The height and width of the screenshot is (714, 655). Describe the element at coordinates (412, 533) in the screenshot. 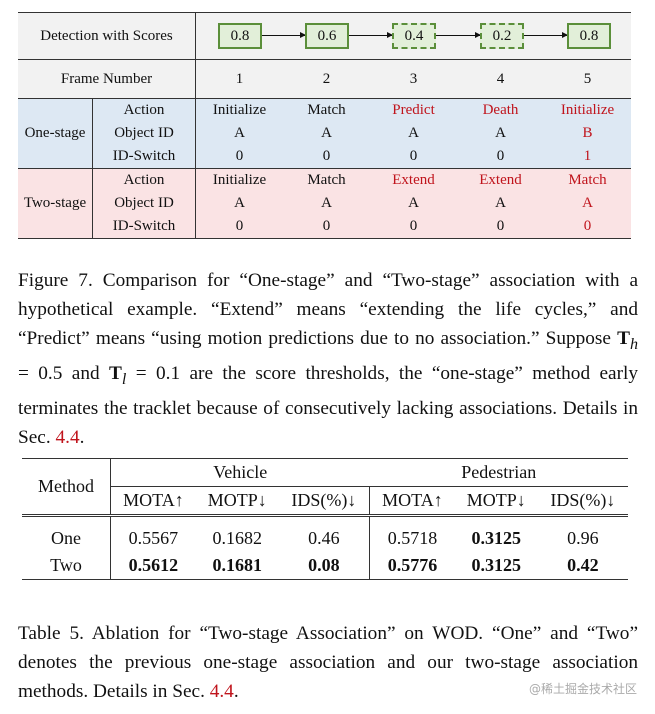

I see `value-cell: 0.5718` at that location.